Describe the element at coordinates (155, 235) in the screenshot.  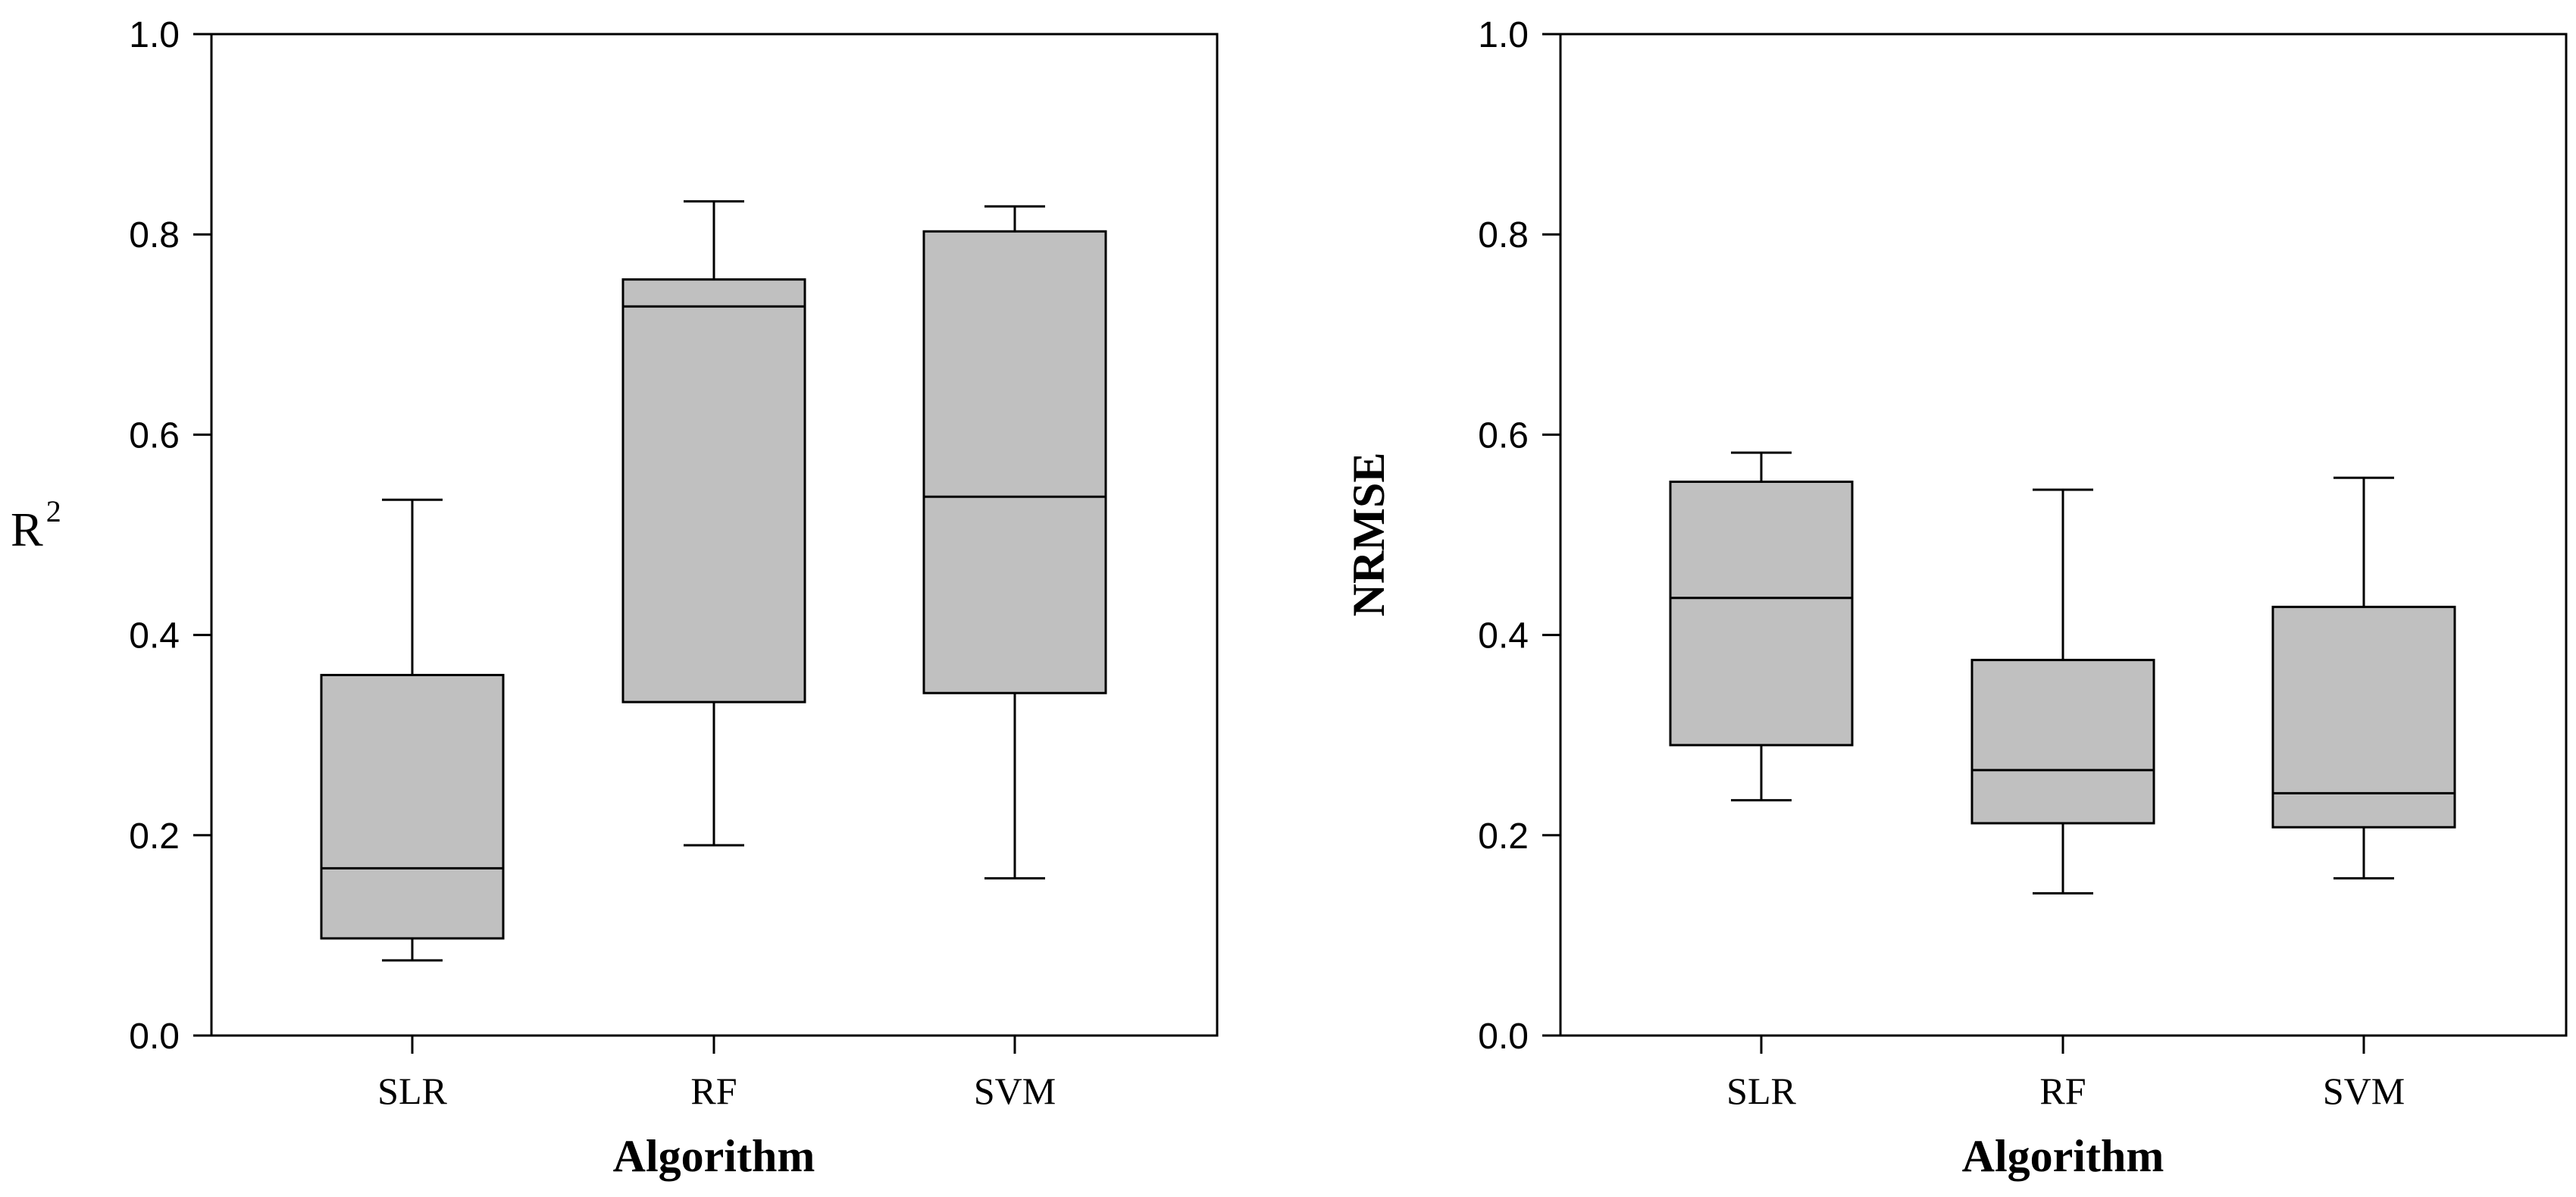
I see `r2-y-tick-label: 0.8` at that location.